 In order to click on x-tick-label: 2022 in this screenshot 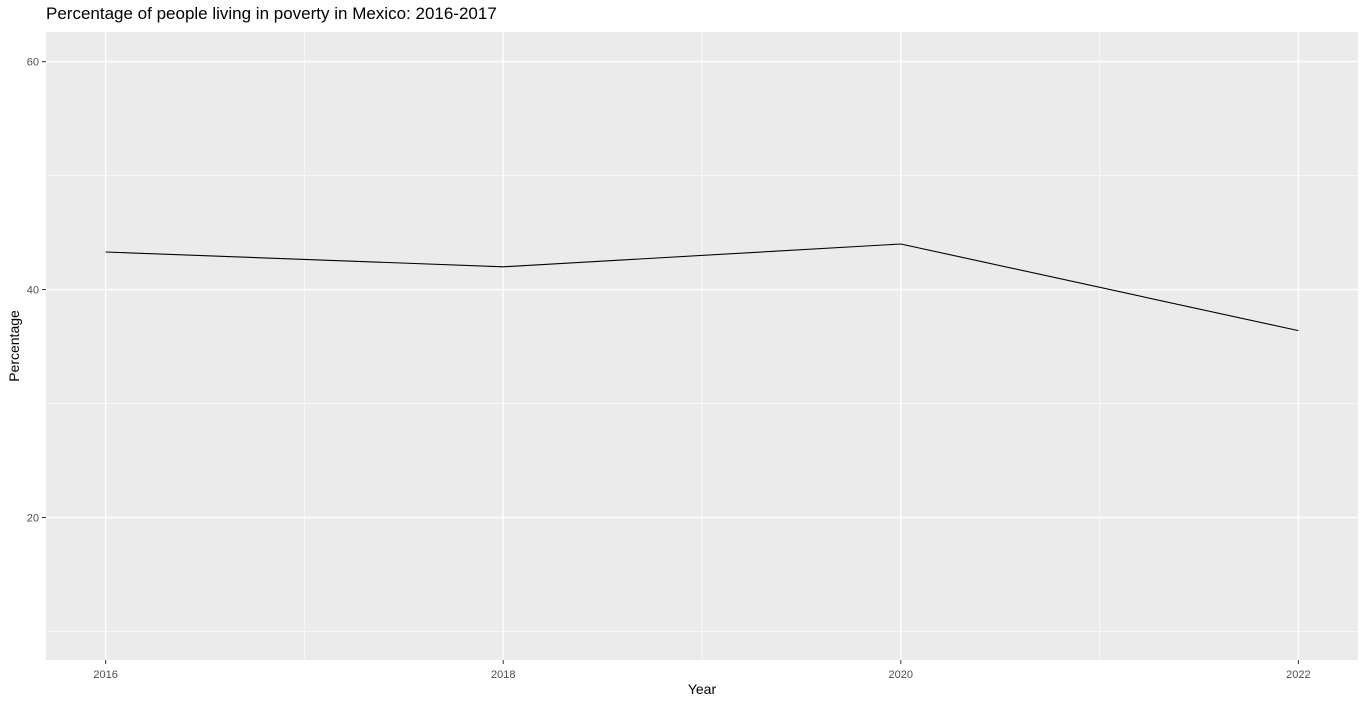, I will do `click(1298, 675)`.